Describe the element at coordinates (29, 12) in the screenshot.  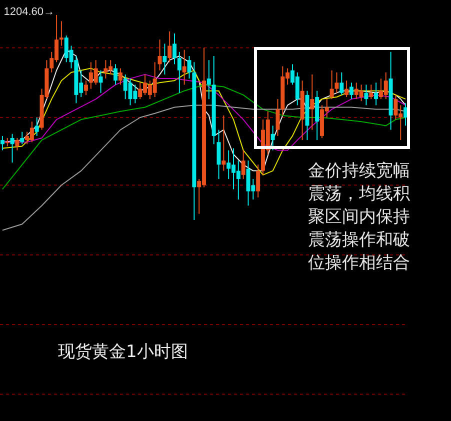
I see `annotation: 1204.60→` at that location.